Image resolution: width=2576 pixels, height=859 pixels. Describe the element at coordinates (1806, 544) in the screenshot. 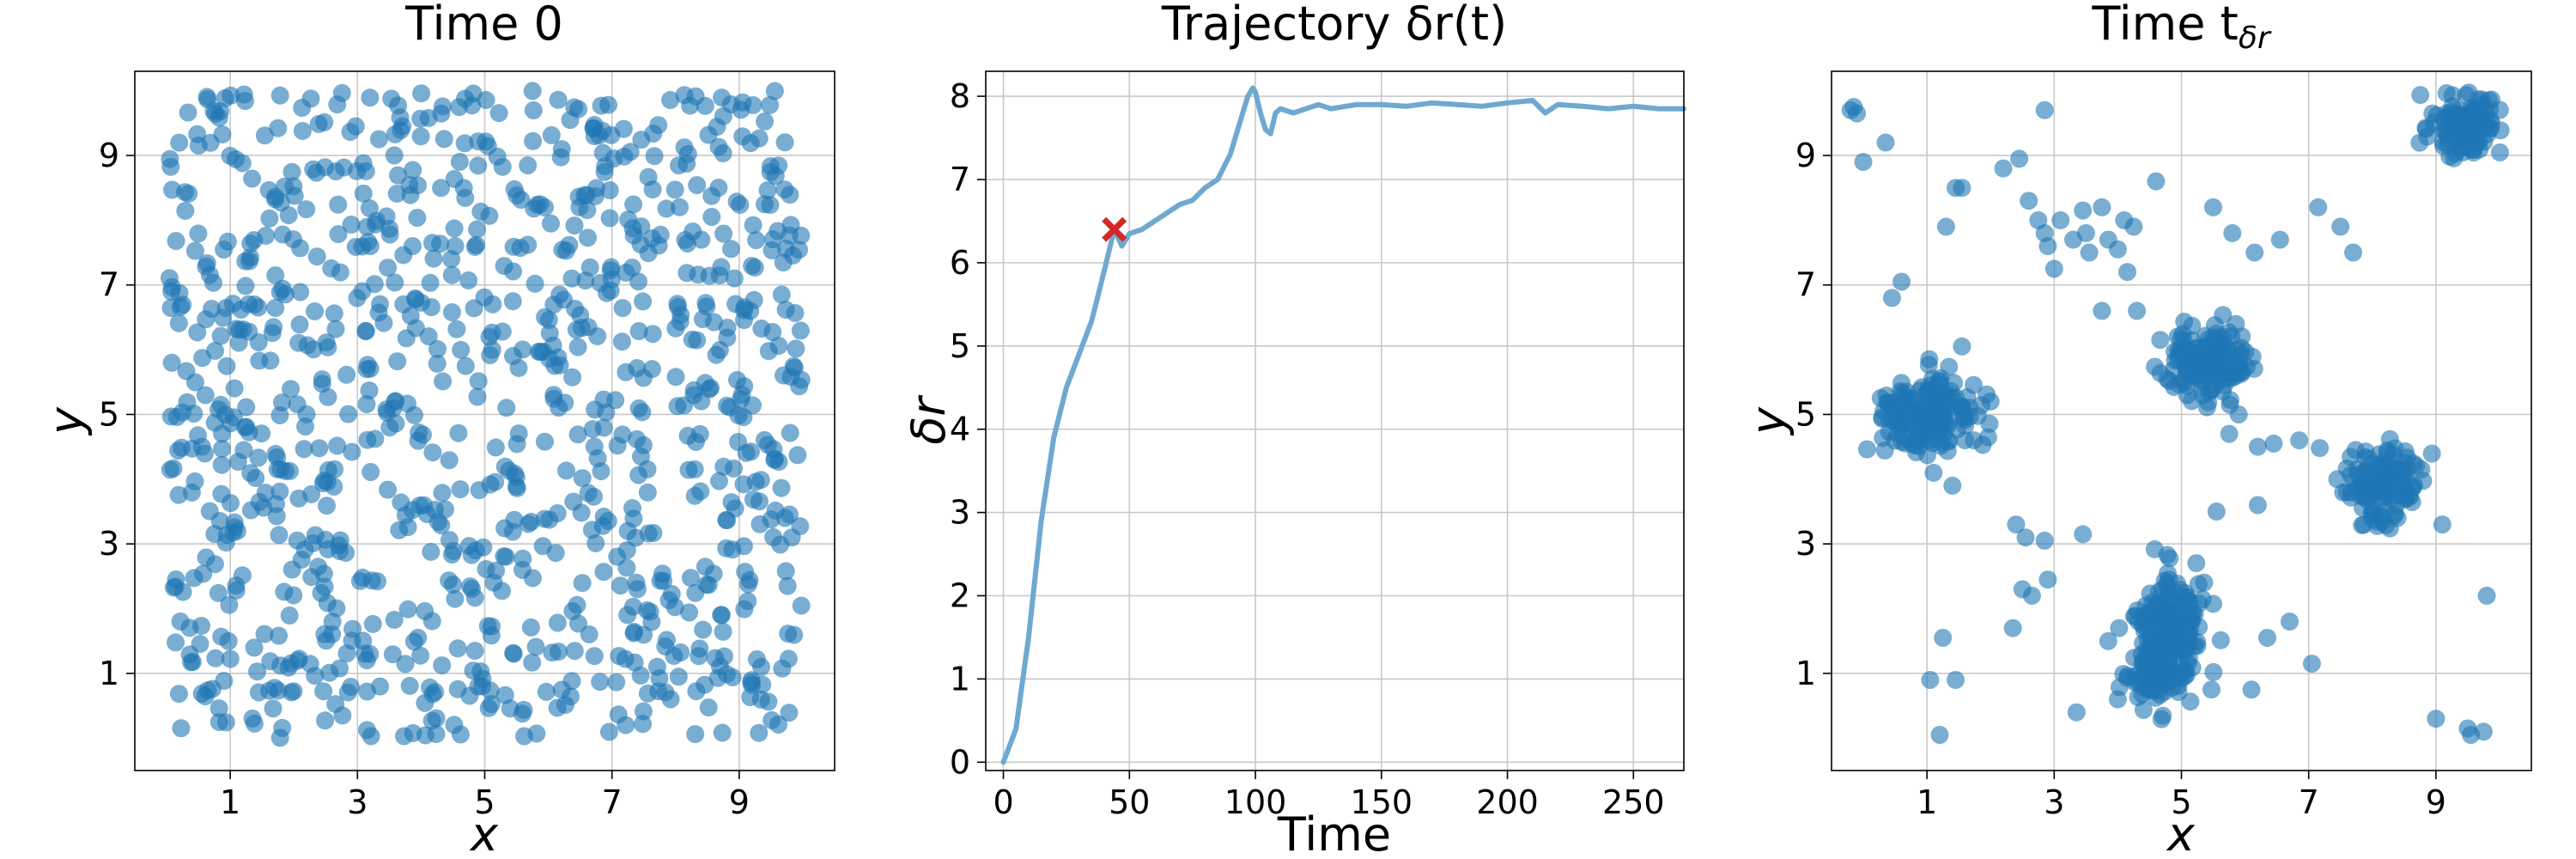

I see `y-tick-label: 3` at that location.